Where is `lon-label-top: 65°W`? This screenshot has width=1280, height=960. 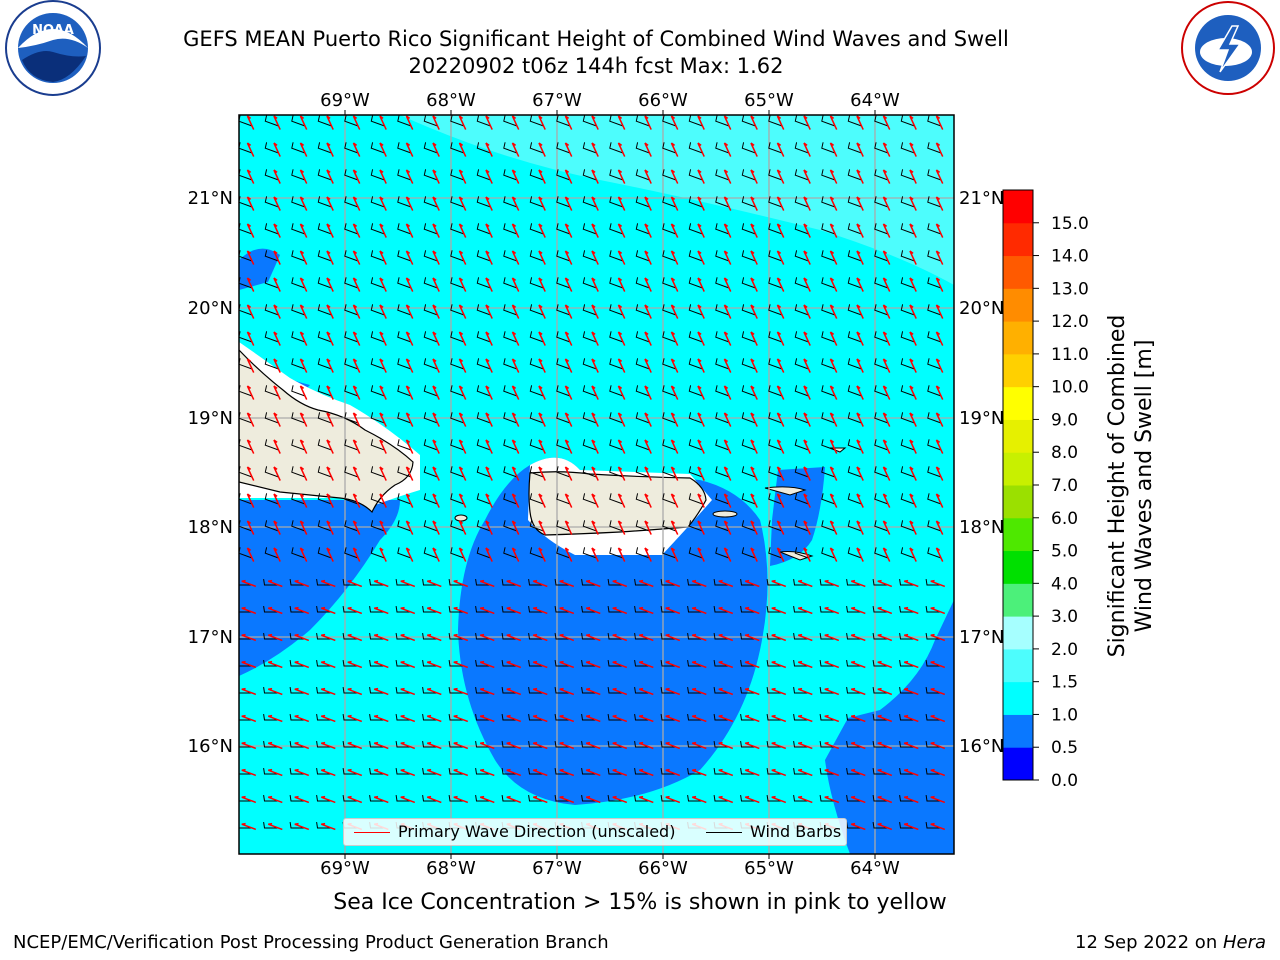
lon-label-top: 65°W is located at coordinates (769, 100).